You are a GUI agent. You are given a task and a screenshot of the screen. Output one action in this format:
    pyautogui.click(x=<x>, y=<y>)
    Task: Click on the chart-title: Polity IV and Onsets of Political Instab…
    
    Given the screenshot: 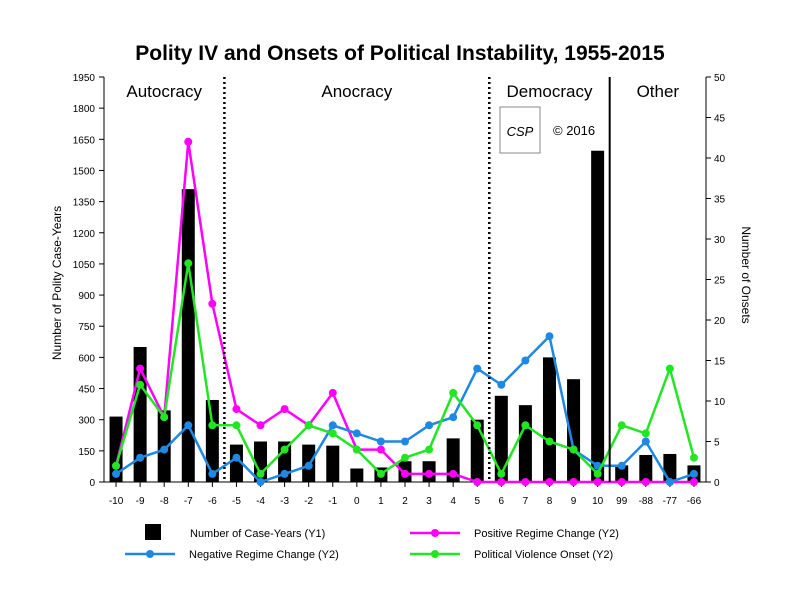 What is the action you would take?
    pyautogui.click(x=400, y=53)
    